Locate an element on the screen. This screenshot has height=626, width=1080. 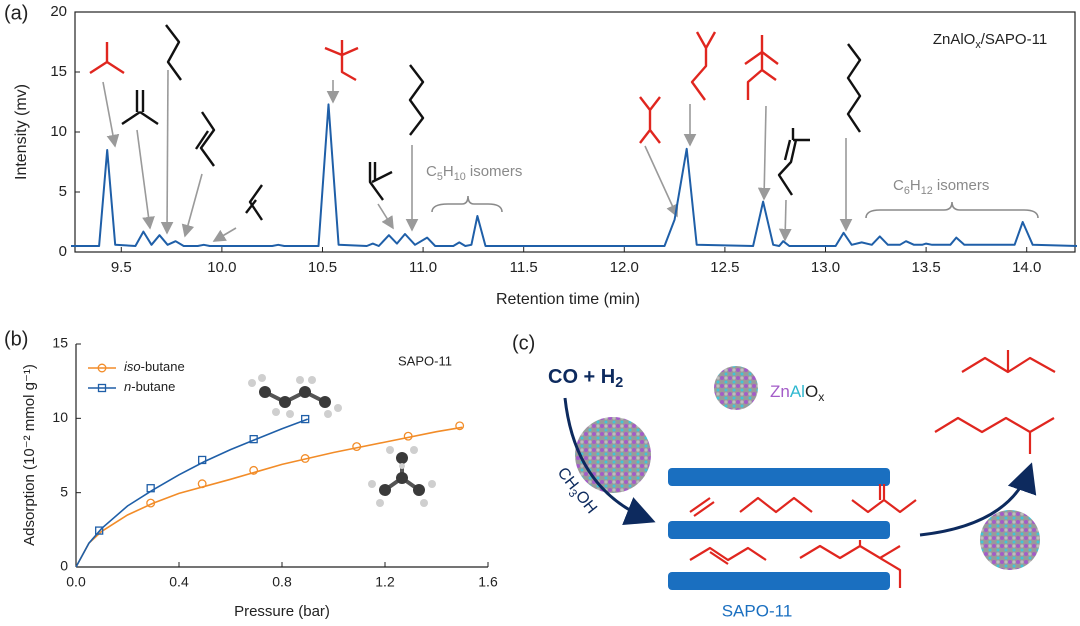
zeolite-label: SAPO-11 is located at coordinates (757, 610).